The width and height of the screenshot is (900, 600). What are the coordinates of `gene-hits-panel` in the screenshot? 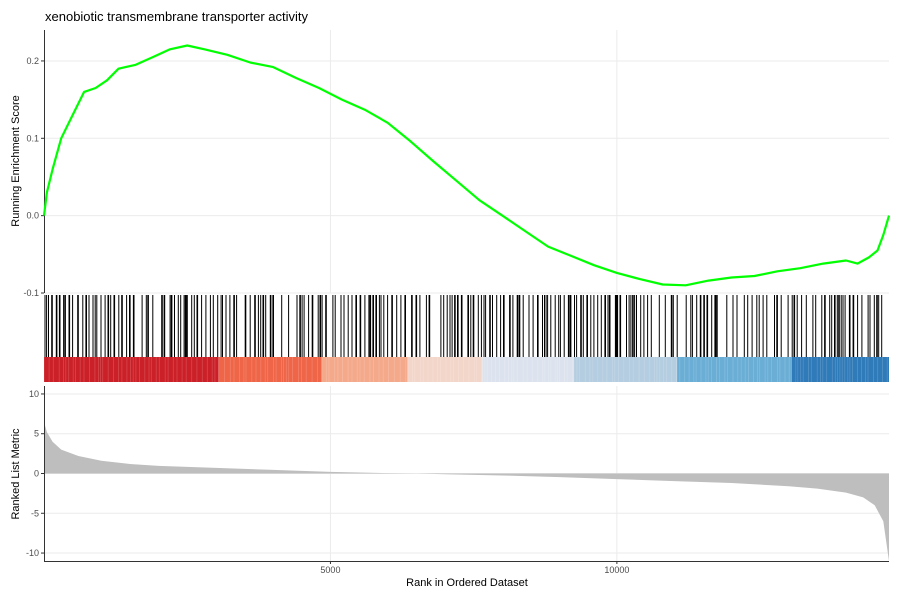 It's located at (466, 338).